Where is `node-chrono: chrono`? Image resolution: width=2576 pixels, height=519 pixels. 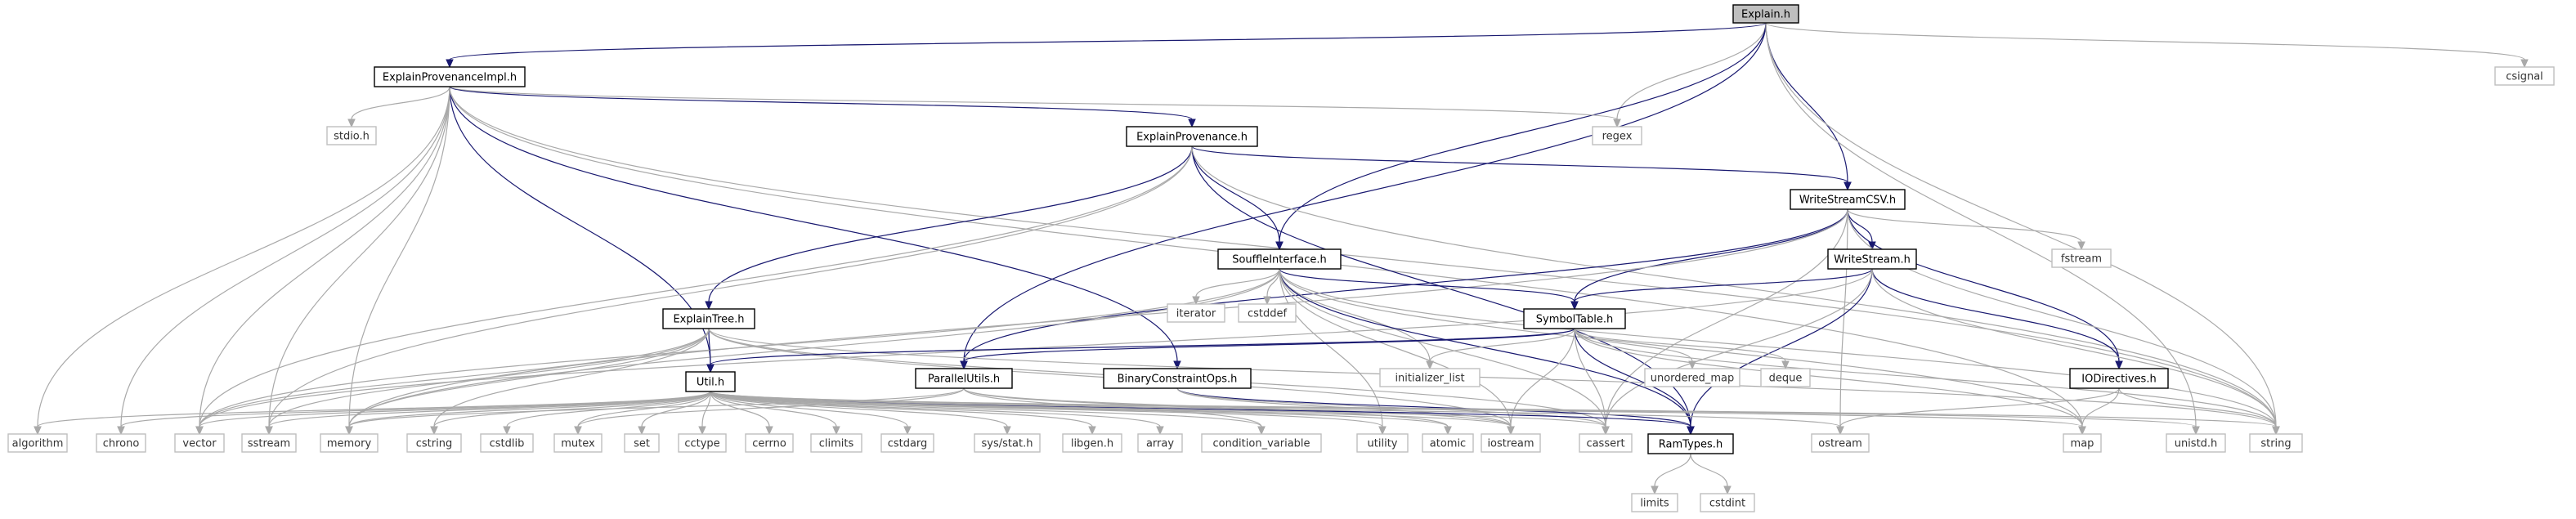
node-chrono: chrono is located at coordinates (121, 443).